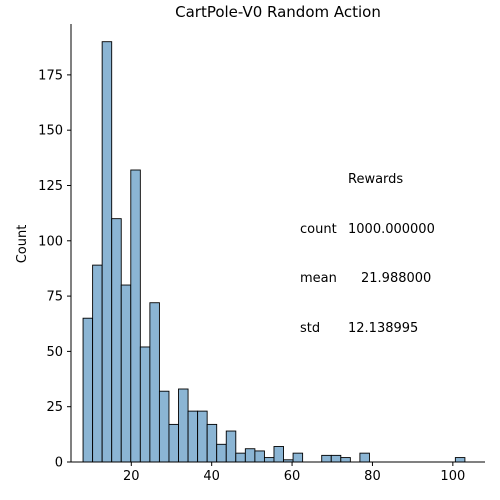  What do you see at coordinates (391, 230) in the screenshot?
I see `stats-value: 1000.000000` at bounding box center [391, 230].